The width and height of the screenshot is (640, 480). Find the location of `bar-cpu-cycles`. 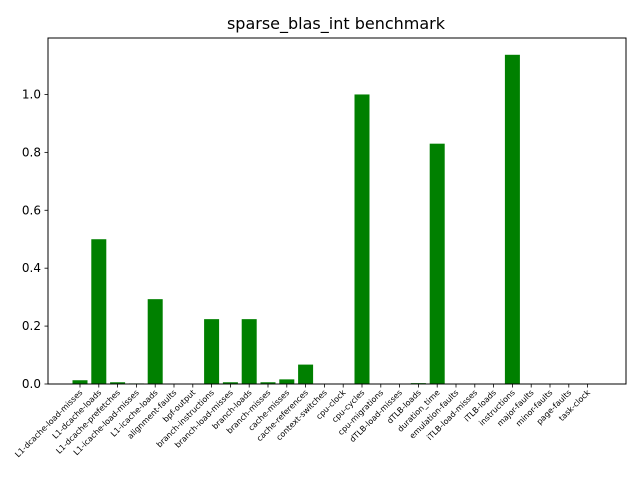

bar-cpu-cycles is located at coordinates (362, 239).